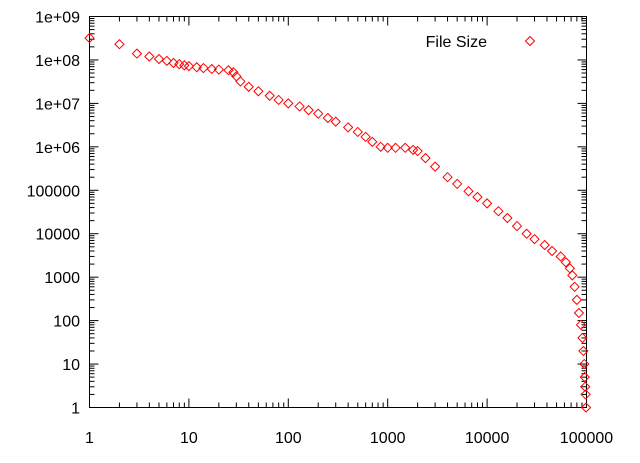 This screenshot has width=640, height=463. Describe the element at coordinates (487, 438) in the screenshot. I see `x-tick-label: 10000` at that location.